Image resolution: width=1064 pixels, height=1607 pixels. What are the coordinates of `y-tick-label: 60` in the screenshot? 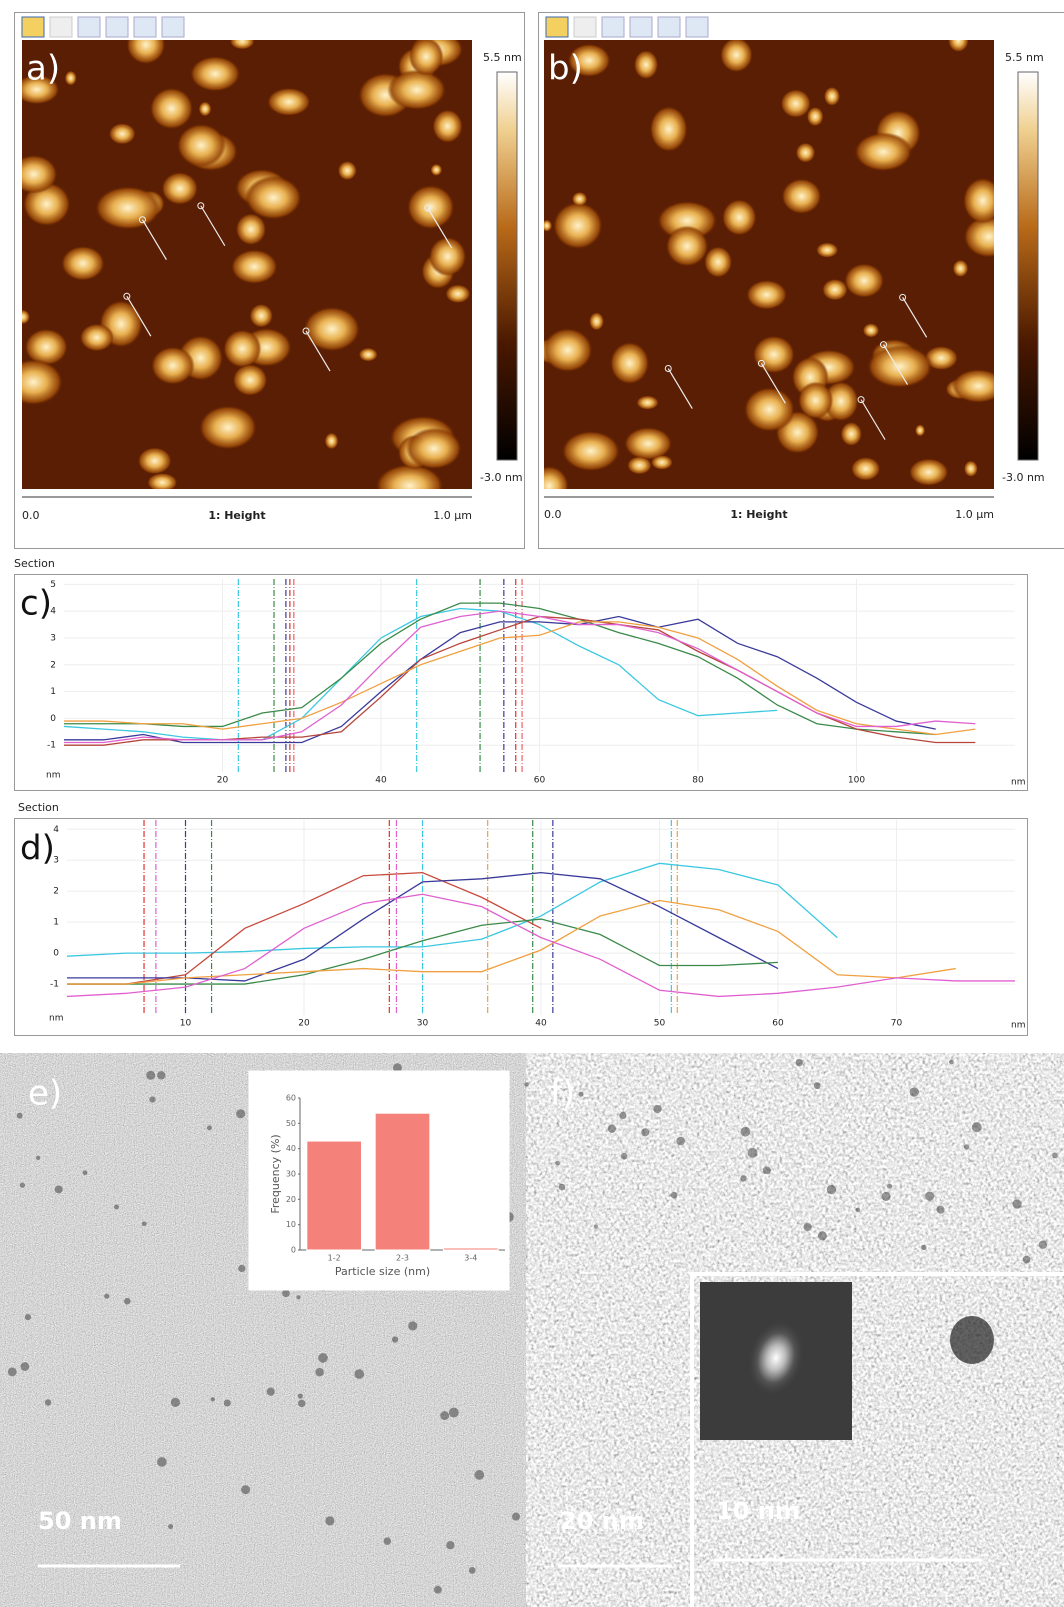 It's located at (291, 1098).